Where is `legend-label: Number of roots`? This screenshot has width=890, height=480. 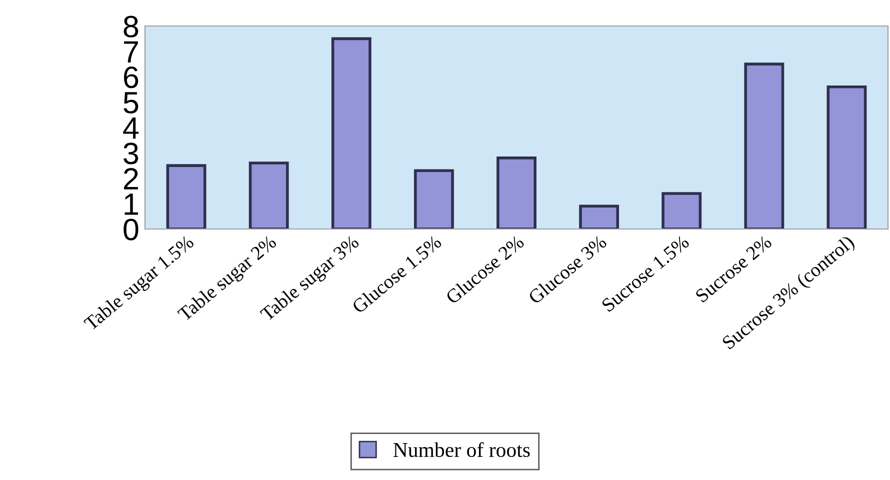
legend-label: Number of roots is located at coordinates (461, 450).